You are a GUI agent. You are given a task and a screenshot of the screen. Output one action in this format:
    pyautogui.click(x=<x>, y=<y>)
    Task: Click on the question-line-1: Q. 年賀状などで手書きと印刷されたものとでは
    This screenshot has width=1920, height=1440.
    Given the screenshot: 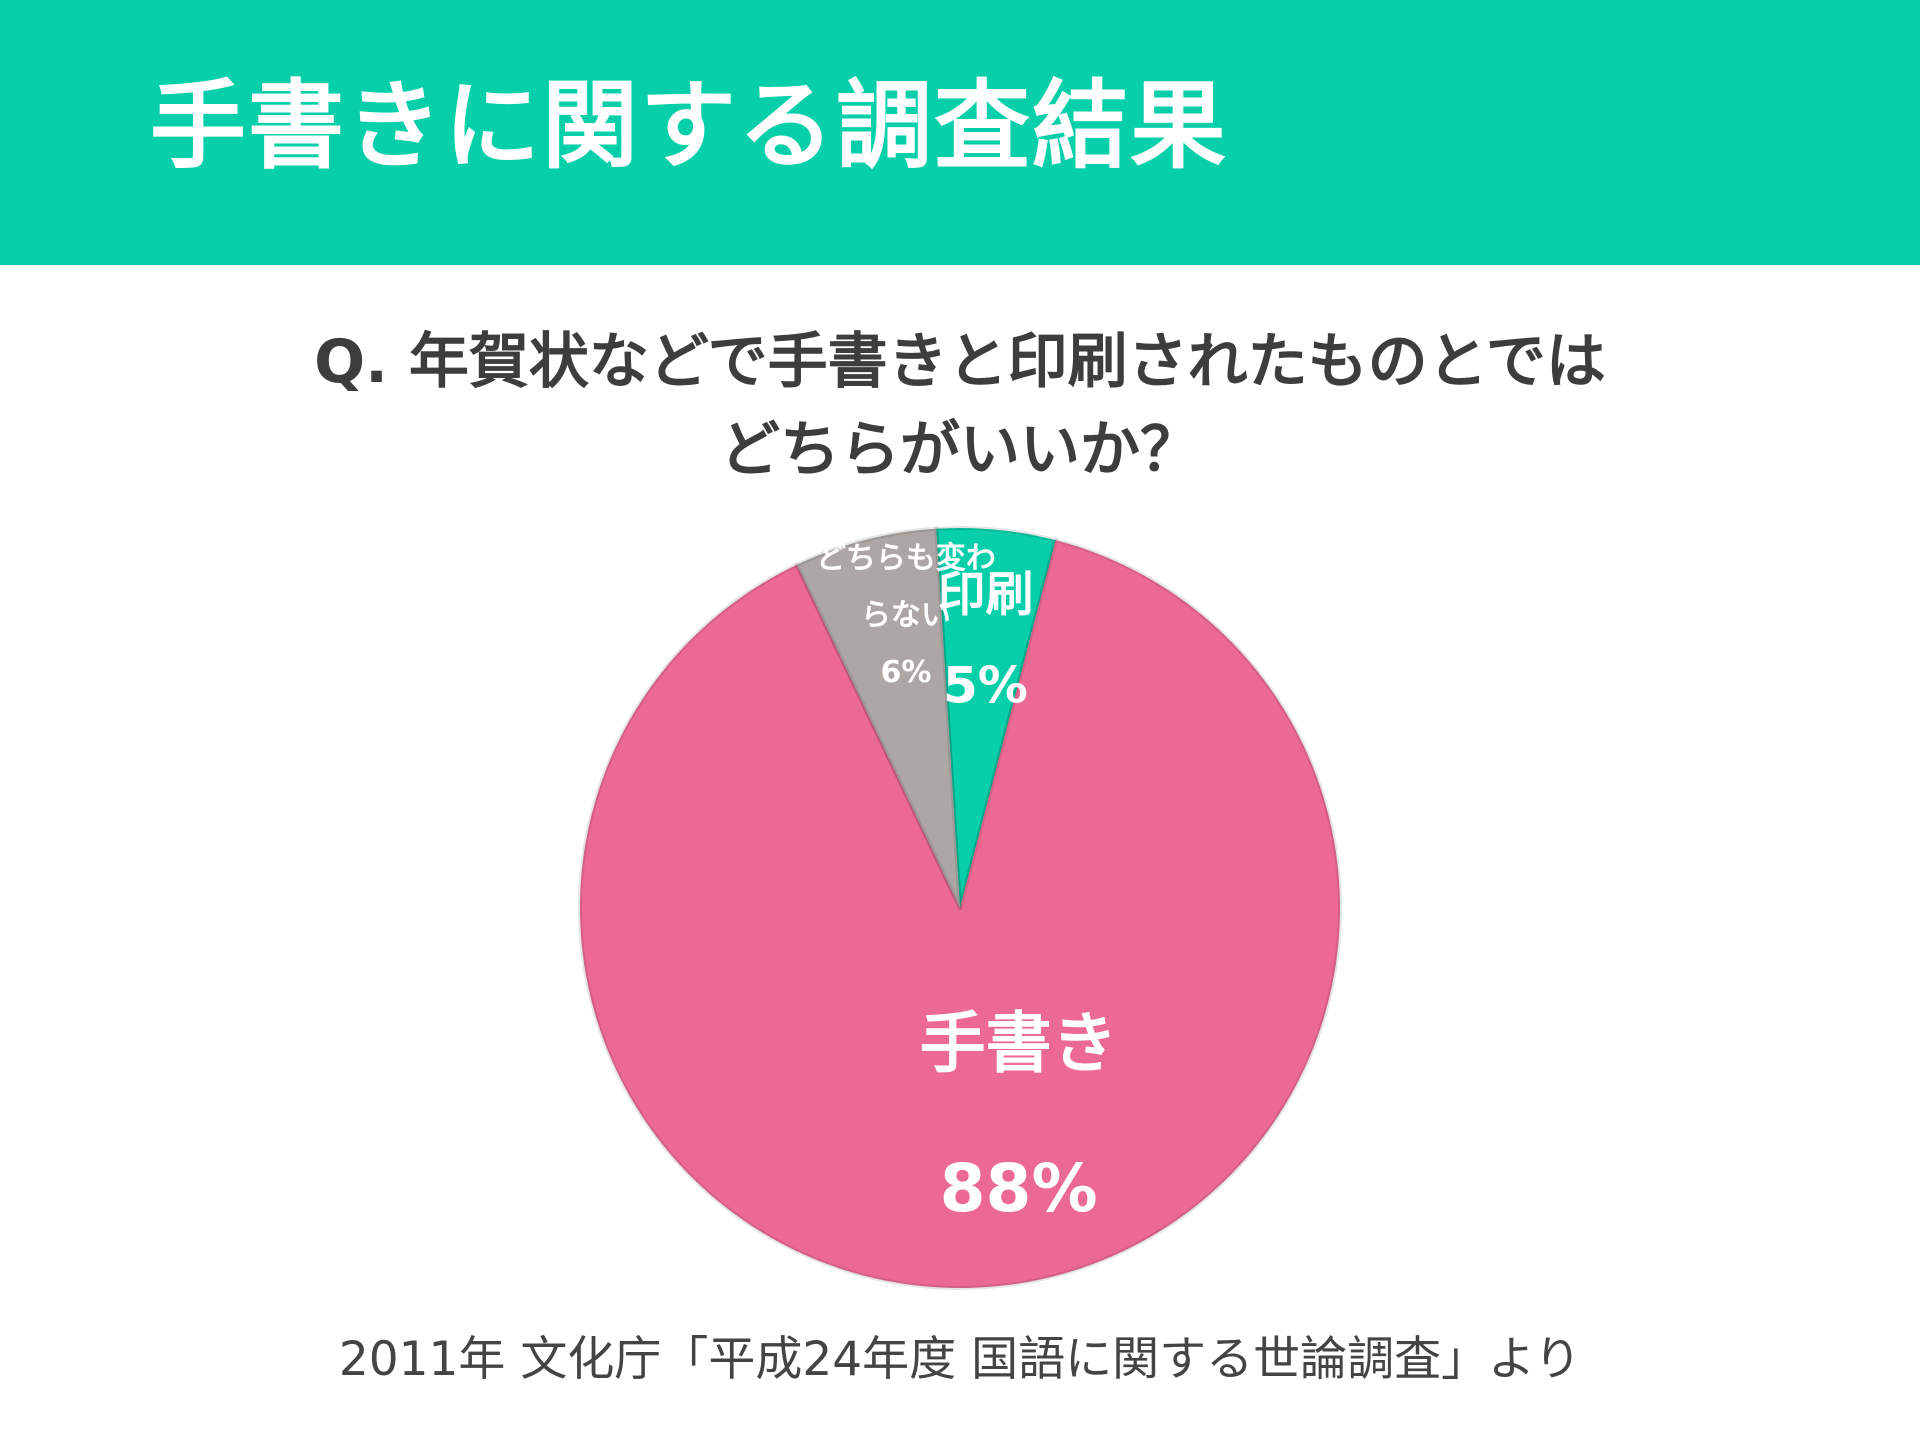 What is the action you would take?
    pyautogui.click(x=960, y=362)
    